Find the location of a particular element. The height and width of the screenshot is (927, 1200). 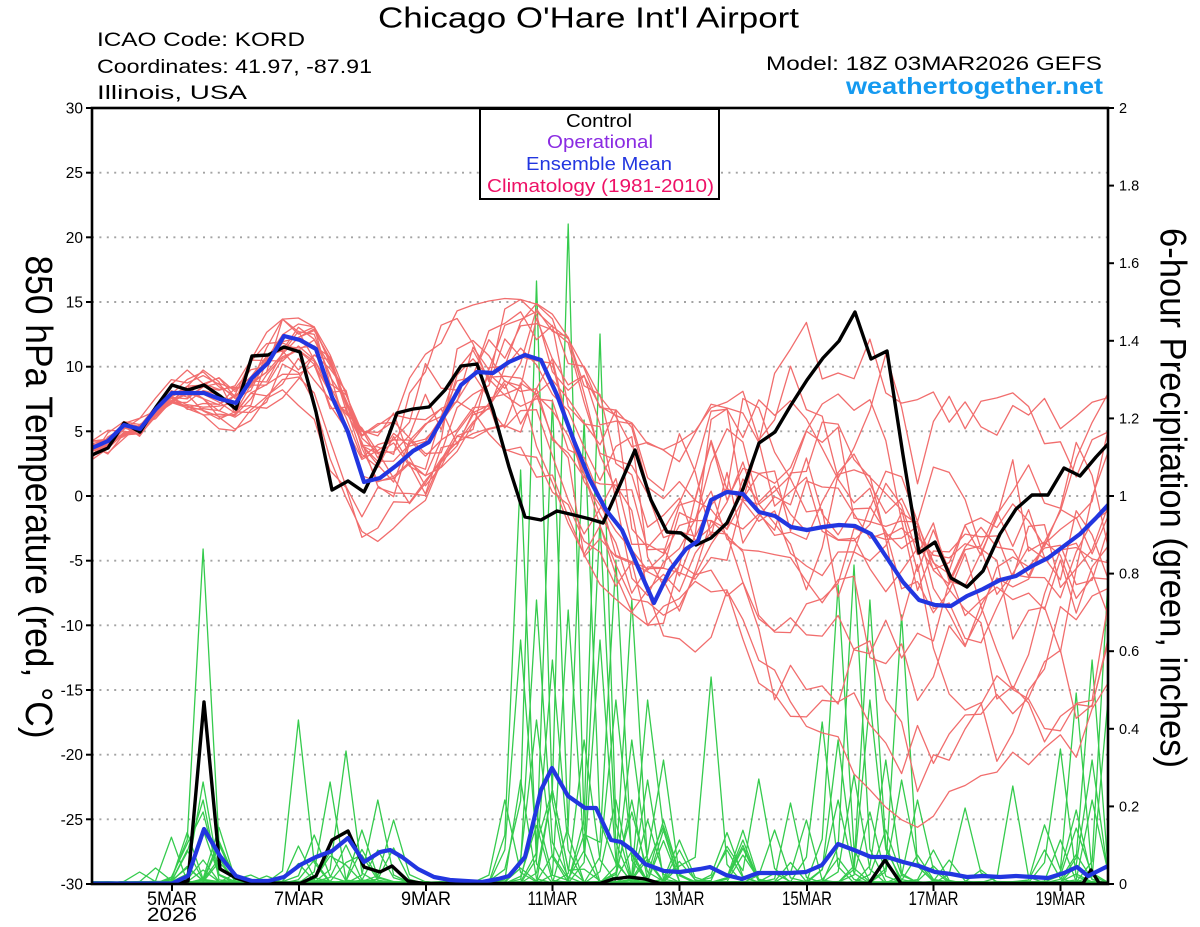

svg-text: Chicago O'Hare Int'l Airport is located at coordinates (588, 19).